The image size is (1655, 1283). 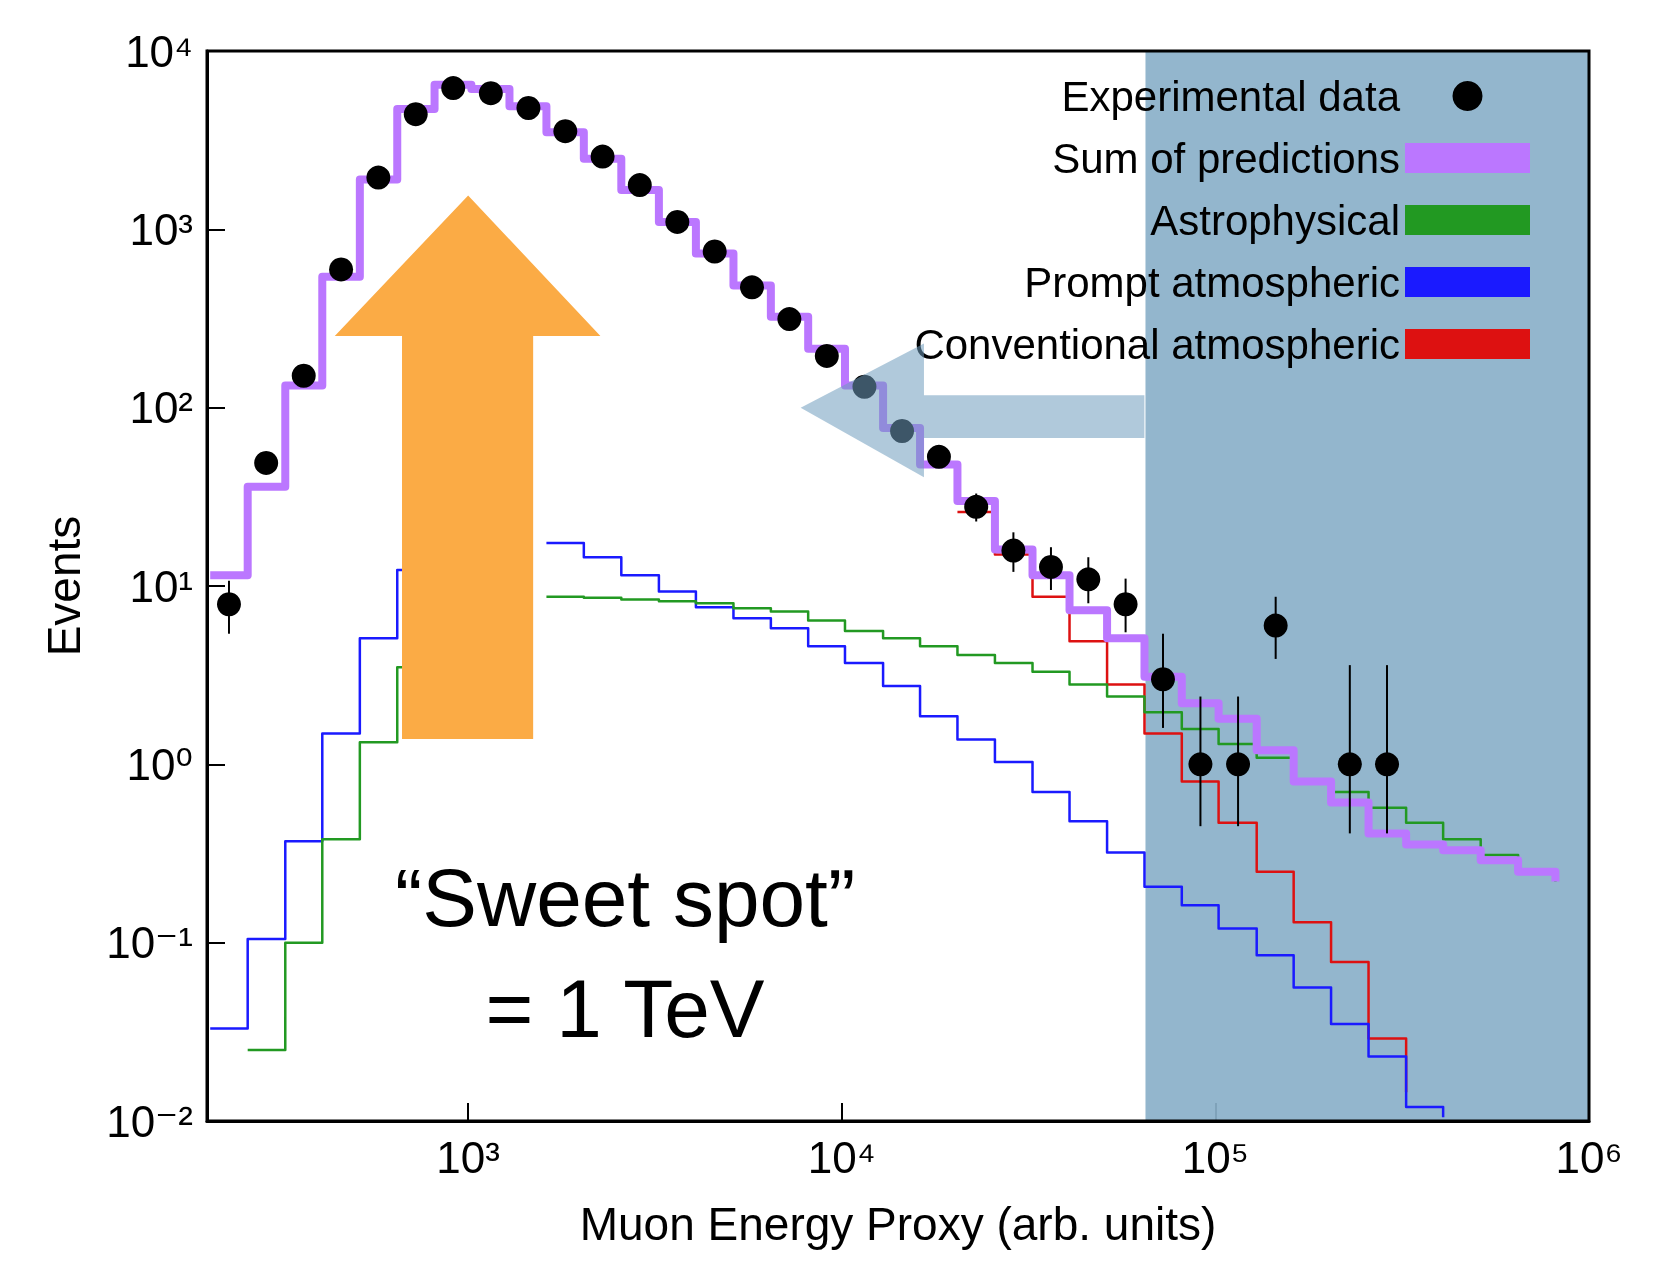 What do you see at coordinates (161, 586) in the screenshot?
I see `y-tick-label: 10¹` at bounding box center [161, 586].